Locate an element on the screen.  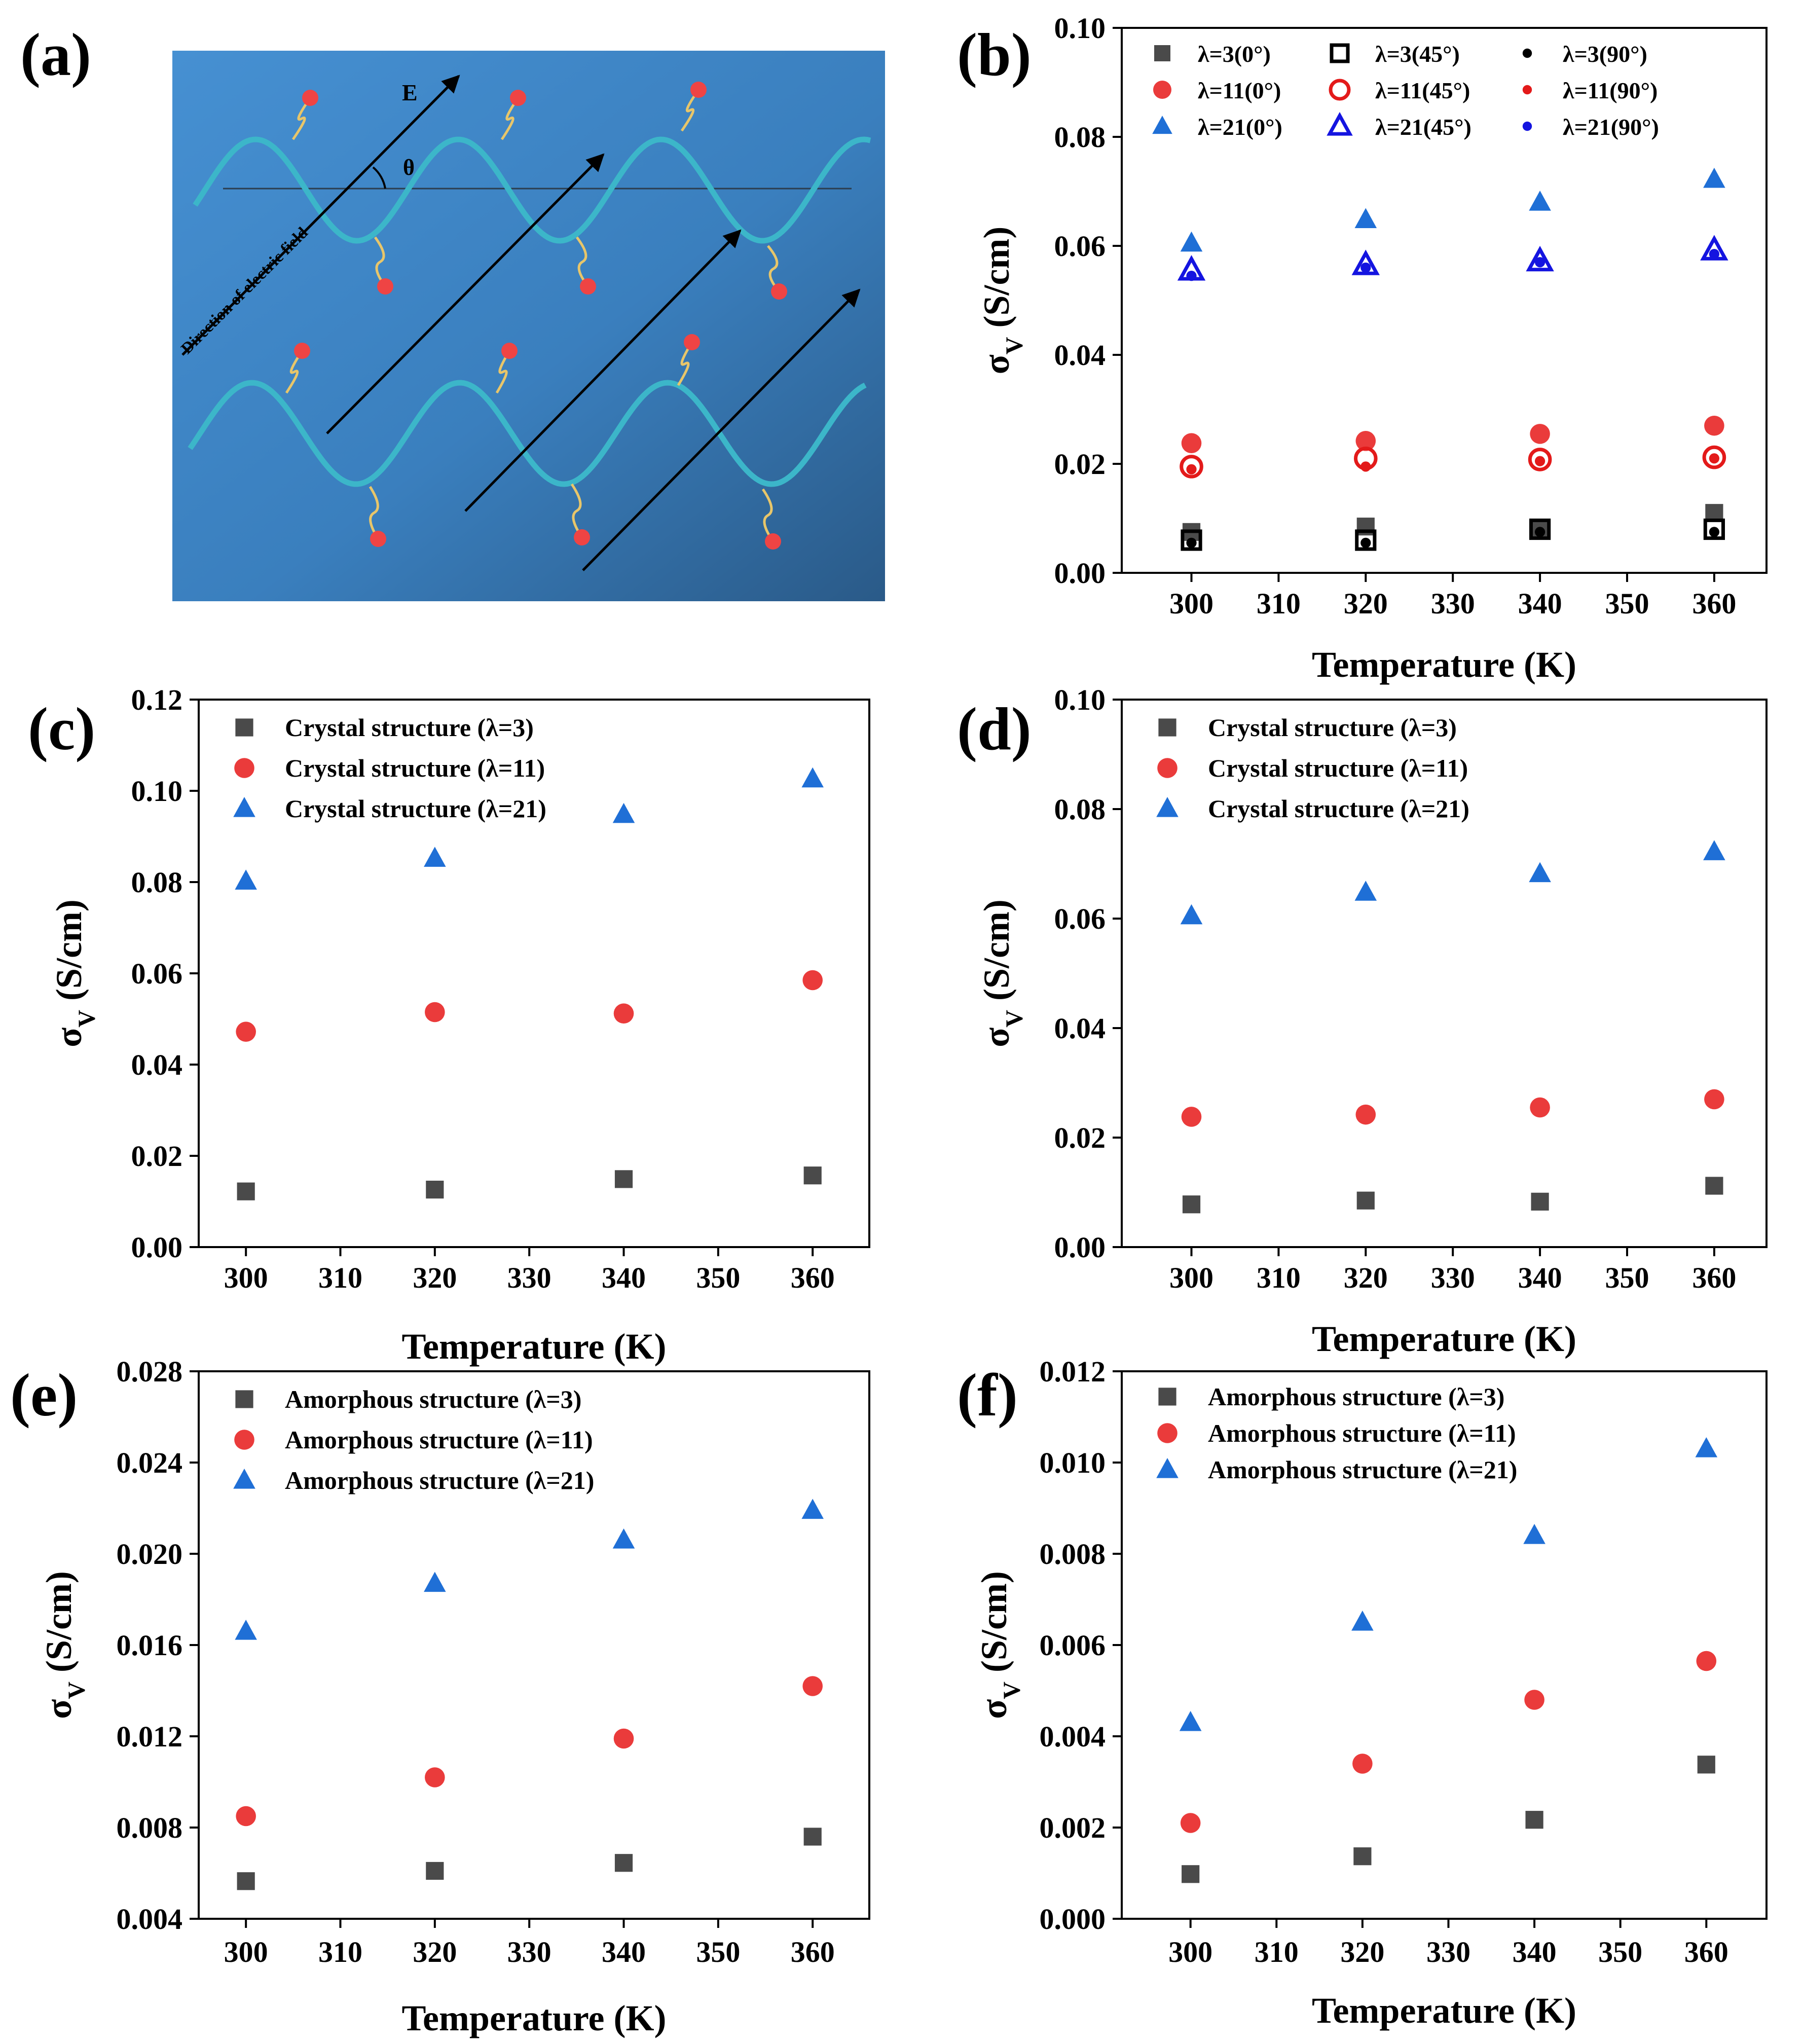
legend-label: Amorphous structure (λ=11) is located at coordinates (439, 1440).